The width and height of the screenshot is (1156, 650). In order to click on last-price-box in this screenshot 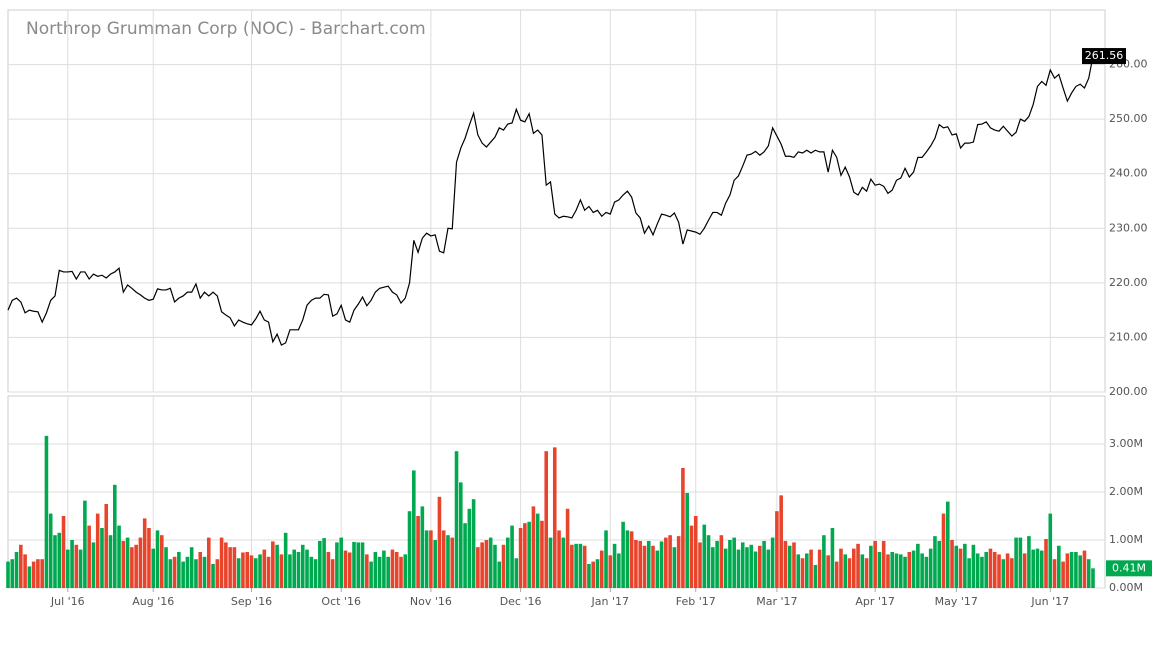, I will do `click(1104, 56)`.